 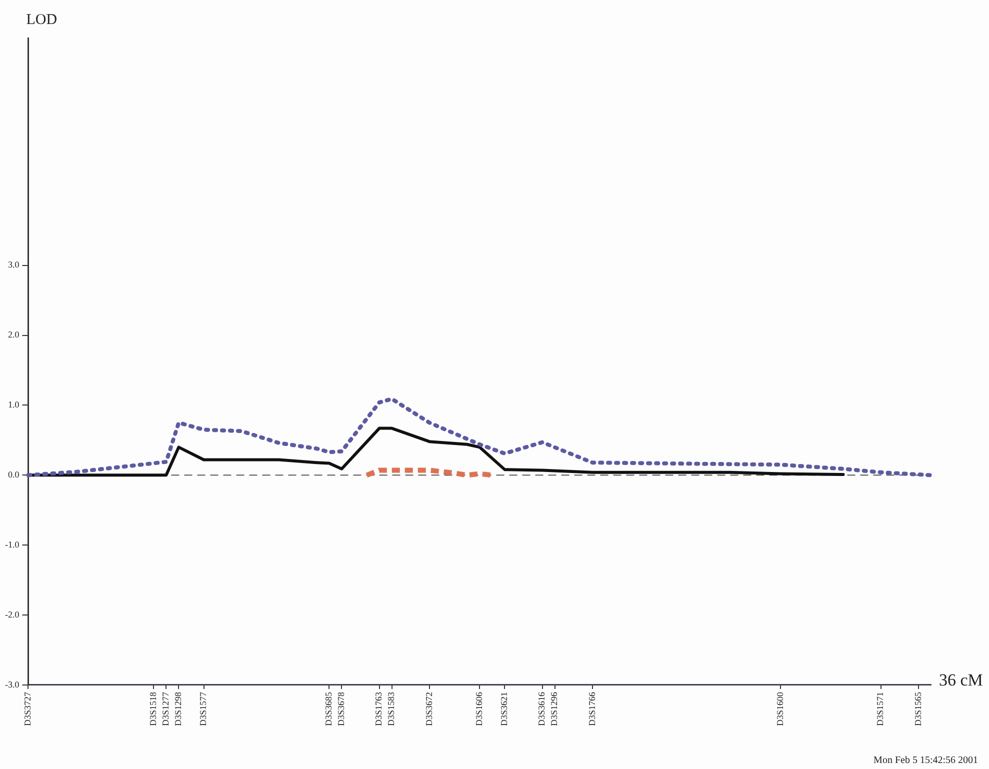 What do you see at coordinates (178, 709) in the screenshot?
I see `x-tick-label: D3S1298` at bounding box center [178, 709].